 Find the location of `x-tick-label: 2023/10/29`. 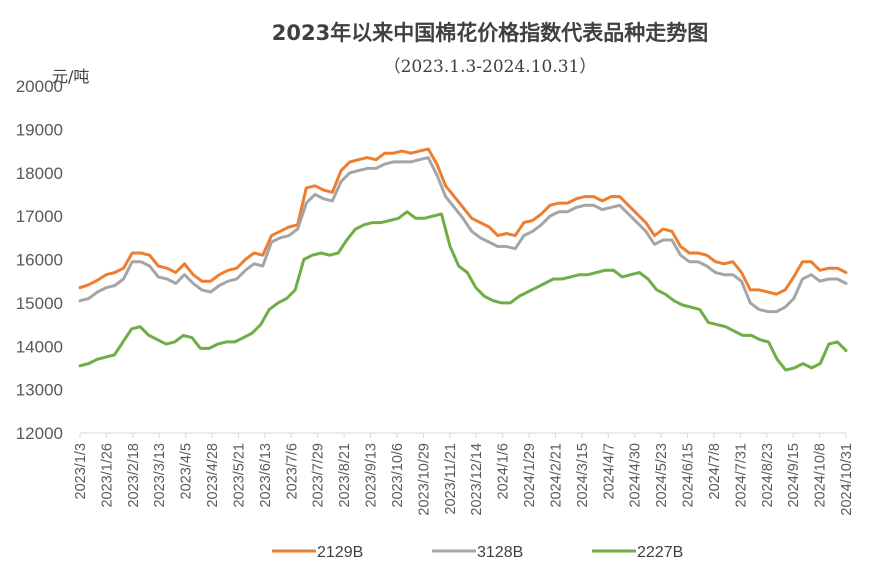

x-tick-label: 2023/10/29 is located at coordinates (424, 479).